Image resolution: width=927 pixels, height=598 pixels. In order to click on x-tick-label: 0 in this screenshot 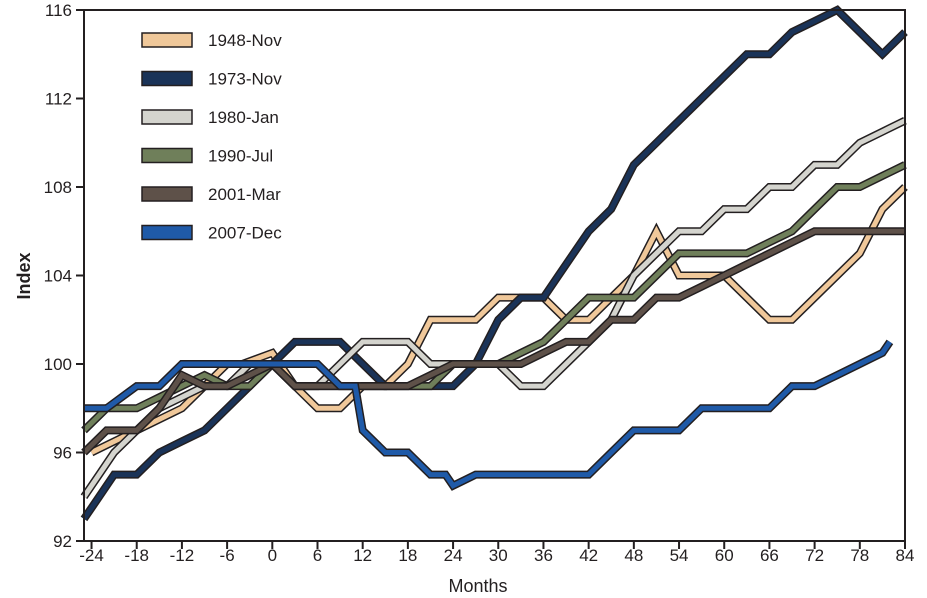, I will do `click(272, 555)`.